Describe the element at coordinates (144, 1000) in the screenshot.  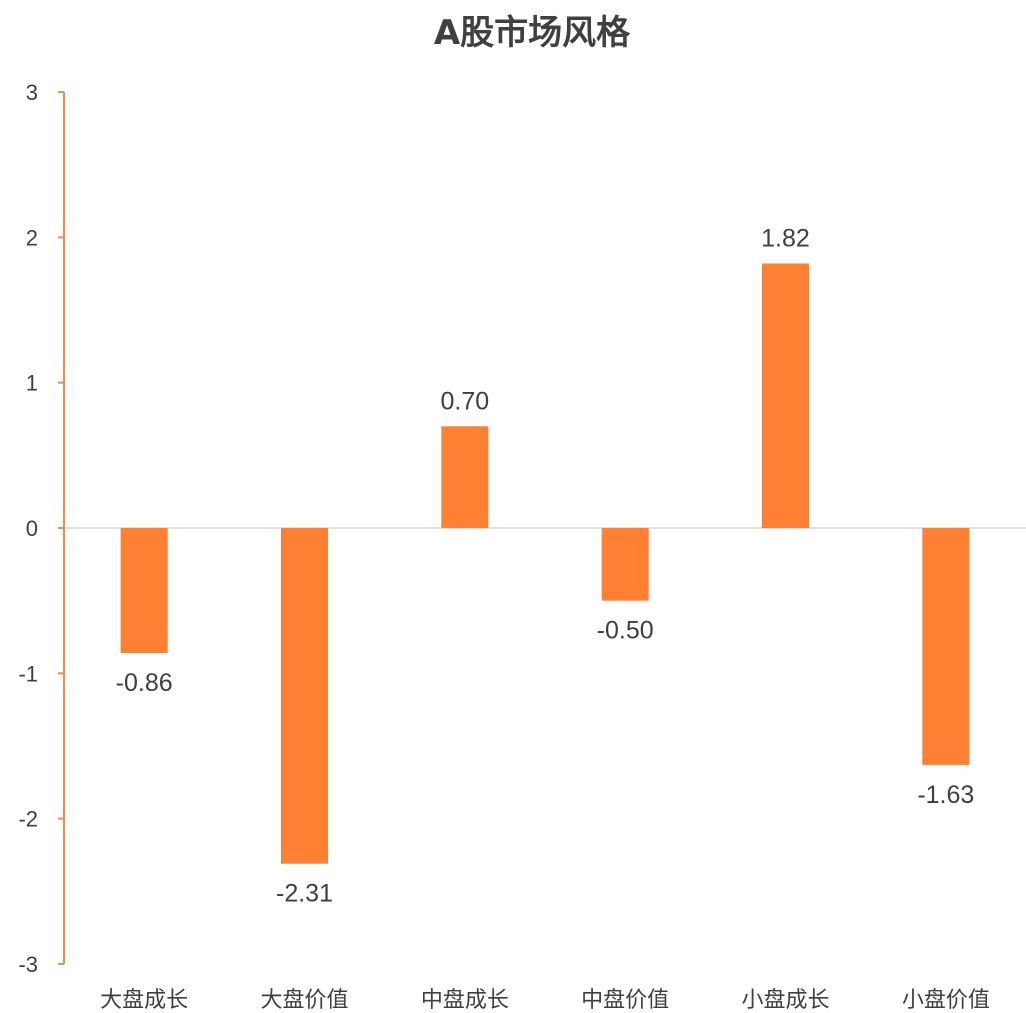
I see `category-label-1: 大盘成长` at that location.